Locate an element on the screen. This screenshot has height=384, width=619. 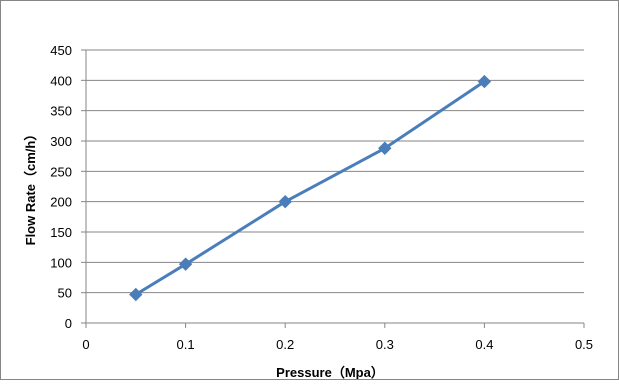
x-tick-label: 0.5 is located at coordinates (584, 344).